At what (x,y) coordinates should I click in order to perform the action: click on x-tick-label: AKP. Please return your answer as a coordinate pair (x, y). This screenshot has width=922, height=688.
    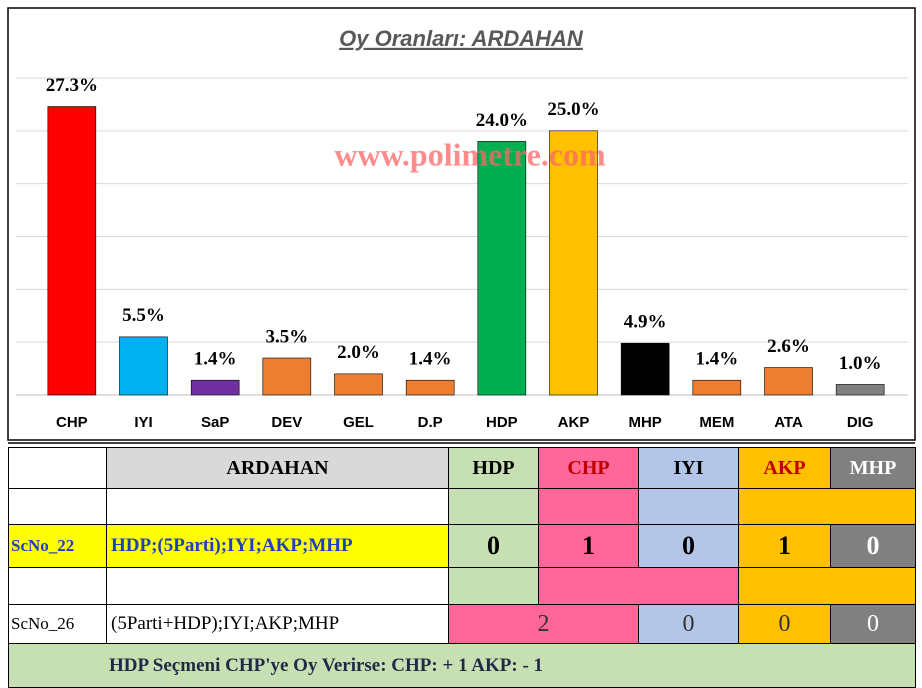
    Looking at the image, I should click on (574, 422).